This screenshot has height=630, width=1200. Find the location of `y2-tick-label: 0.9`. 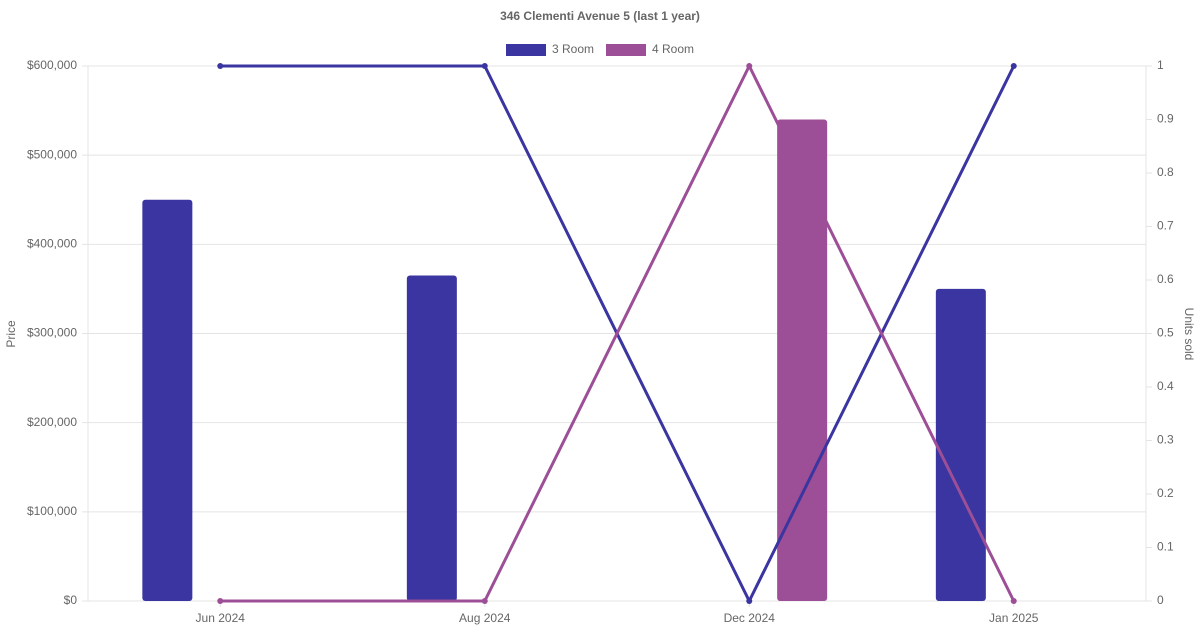

y2-tick-label: 0.9 is located at coordinates (1165, 119).